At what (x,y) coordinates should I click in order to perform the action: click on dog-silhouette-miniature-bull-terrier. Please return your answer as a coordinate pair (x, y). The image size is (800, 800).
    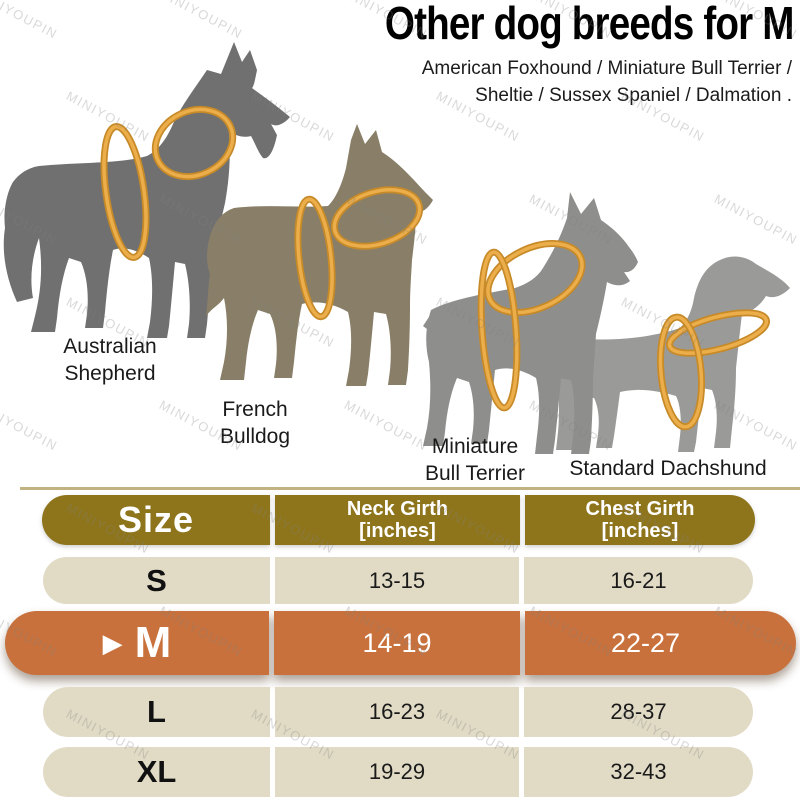
    Looking at the image, I should click on (530, 324).